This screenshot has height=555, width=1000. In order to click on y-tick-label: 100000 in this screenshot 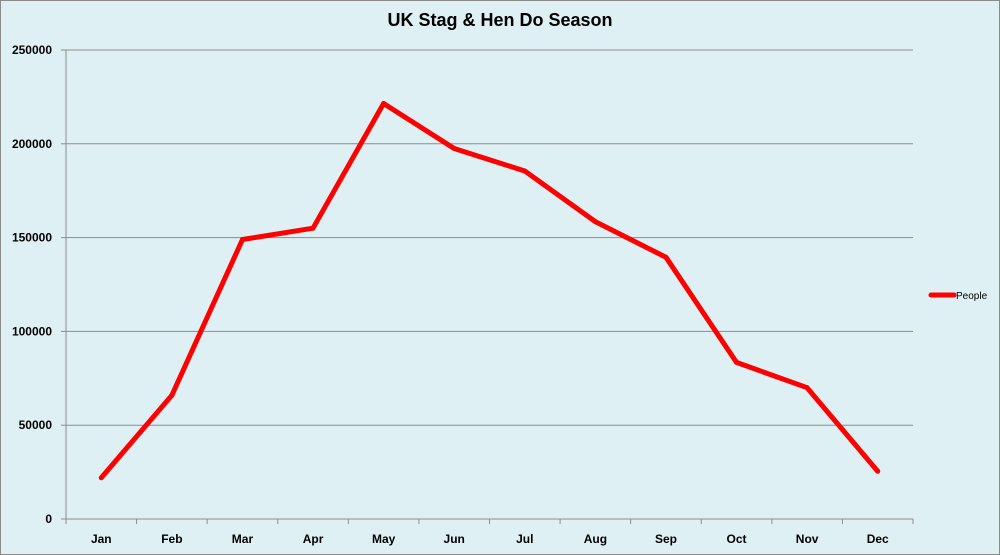, I will do `click(32, 331)`.